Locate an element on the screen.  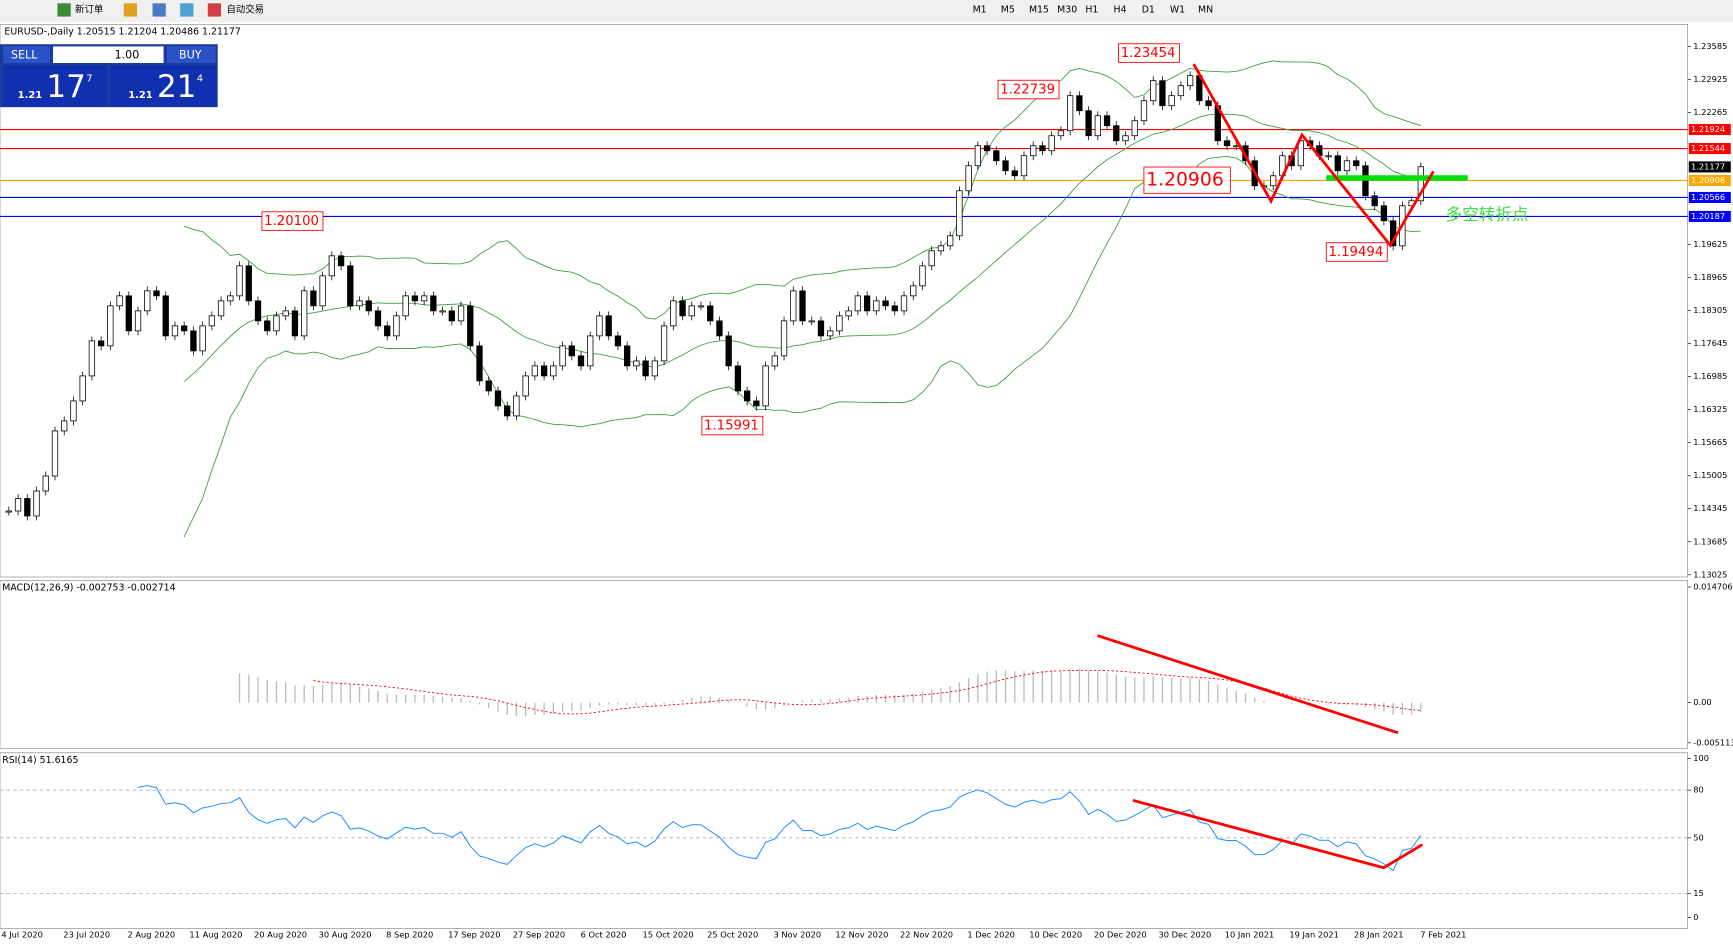
price-annotation: 1.15991 is located at coordinates (731, 426).